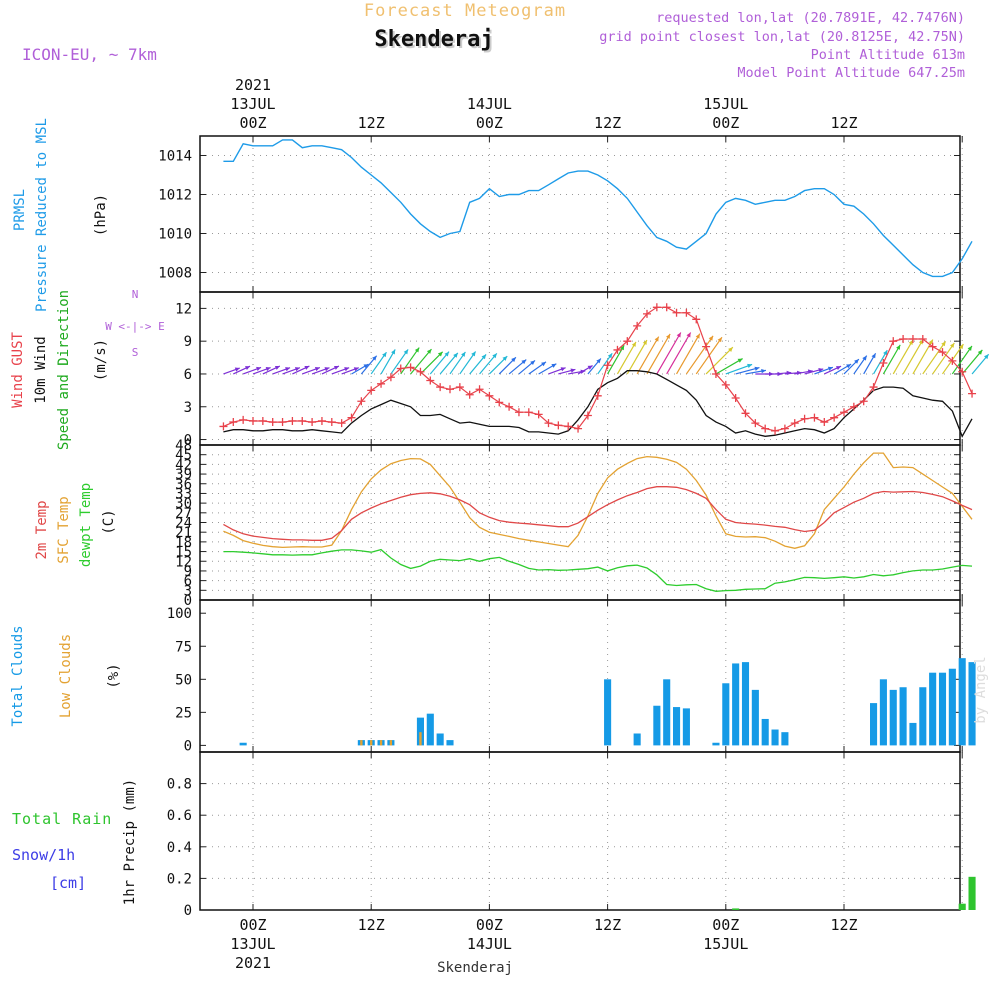 This screenshot has height=1000, width=1000. Describe the element at coordinates (18, 370) in the screenshot. I see `wind-gust-label: Wind GUST` at that location.